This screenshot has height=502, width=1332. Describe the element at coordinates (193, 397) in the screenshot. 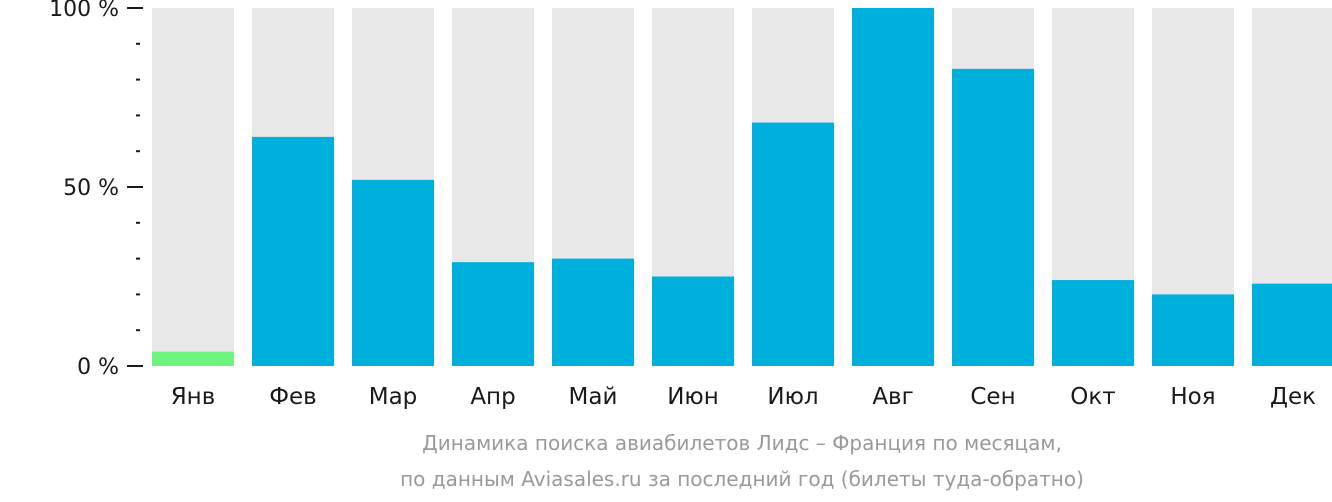

I see `x-category-label: Янв` at that location.